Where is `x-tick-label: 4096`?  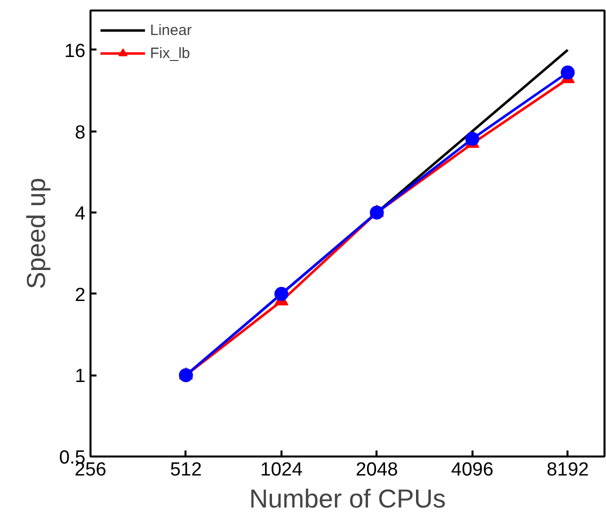
x-tick-label: 4096 is located at coordinates (472, 470).